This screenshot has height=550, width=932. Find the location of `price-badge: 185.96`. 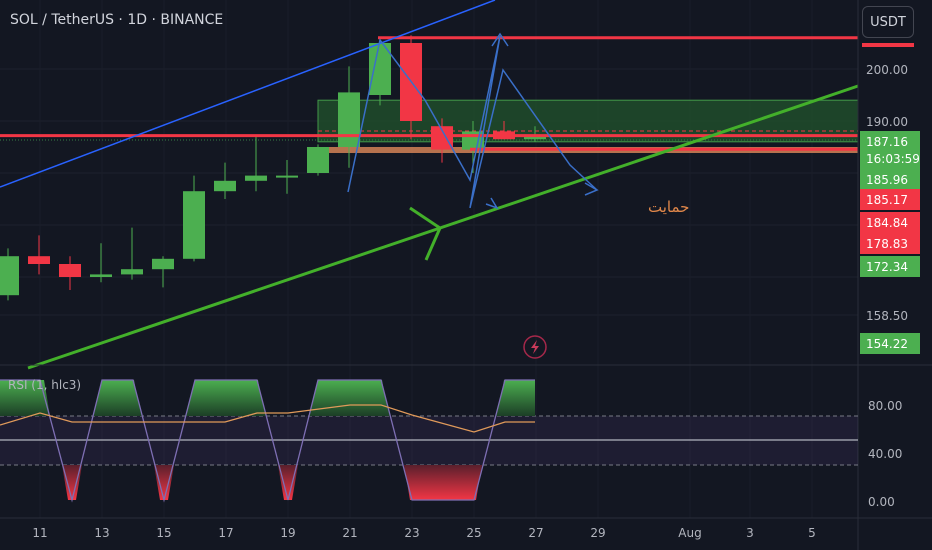

price-badge: 185.96 is located at coordinates (890, 179).